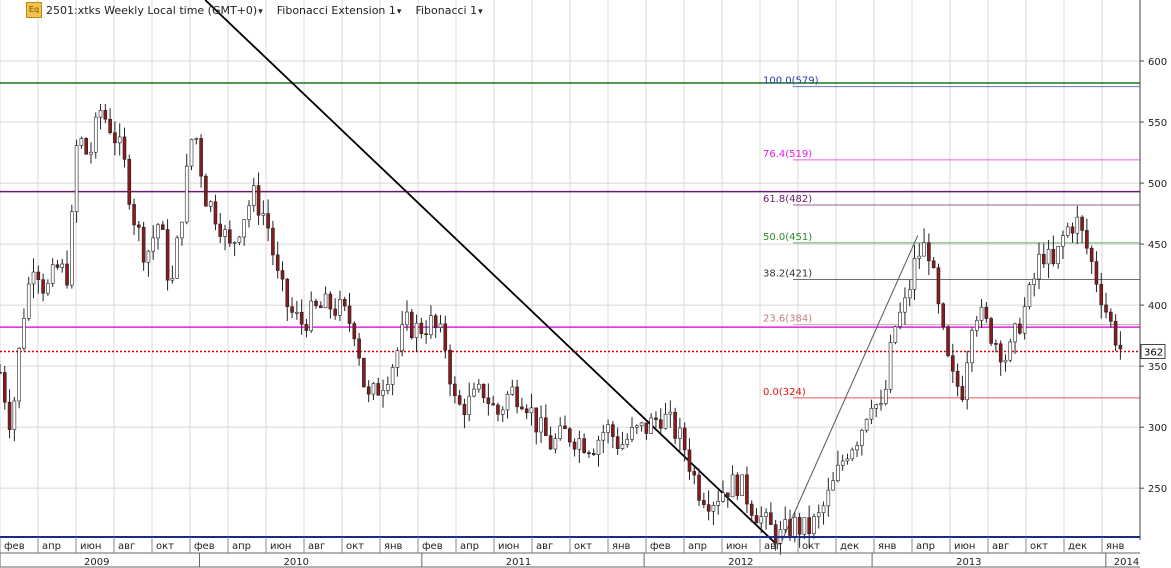  Describe the element at coordinates (339, 10) in the screenshot. I see `fib-extension-dropdown: Fibonacci Extension 1` at that location.